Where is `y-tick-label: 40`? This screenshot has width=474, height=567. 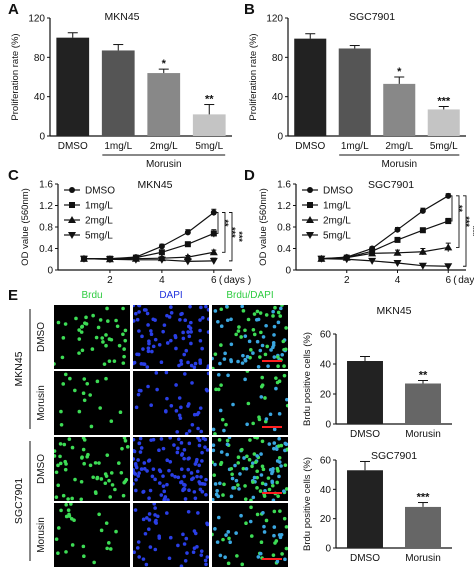 y-tick-label: 40 is located at coordinates (326, 365).